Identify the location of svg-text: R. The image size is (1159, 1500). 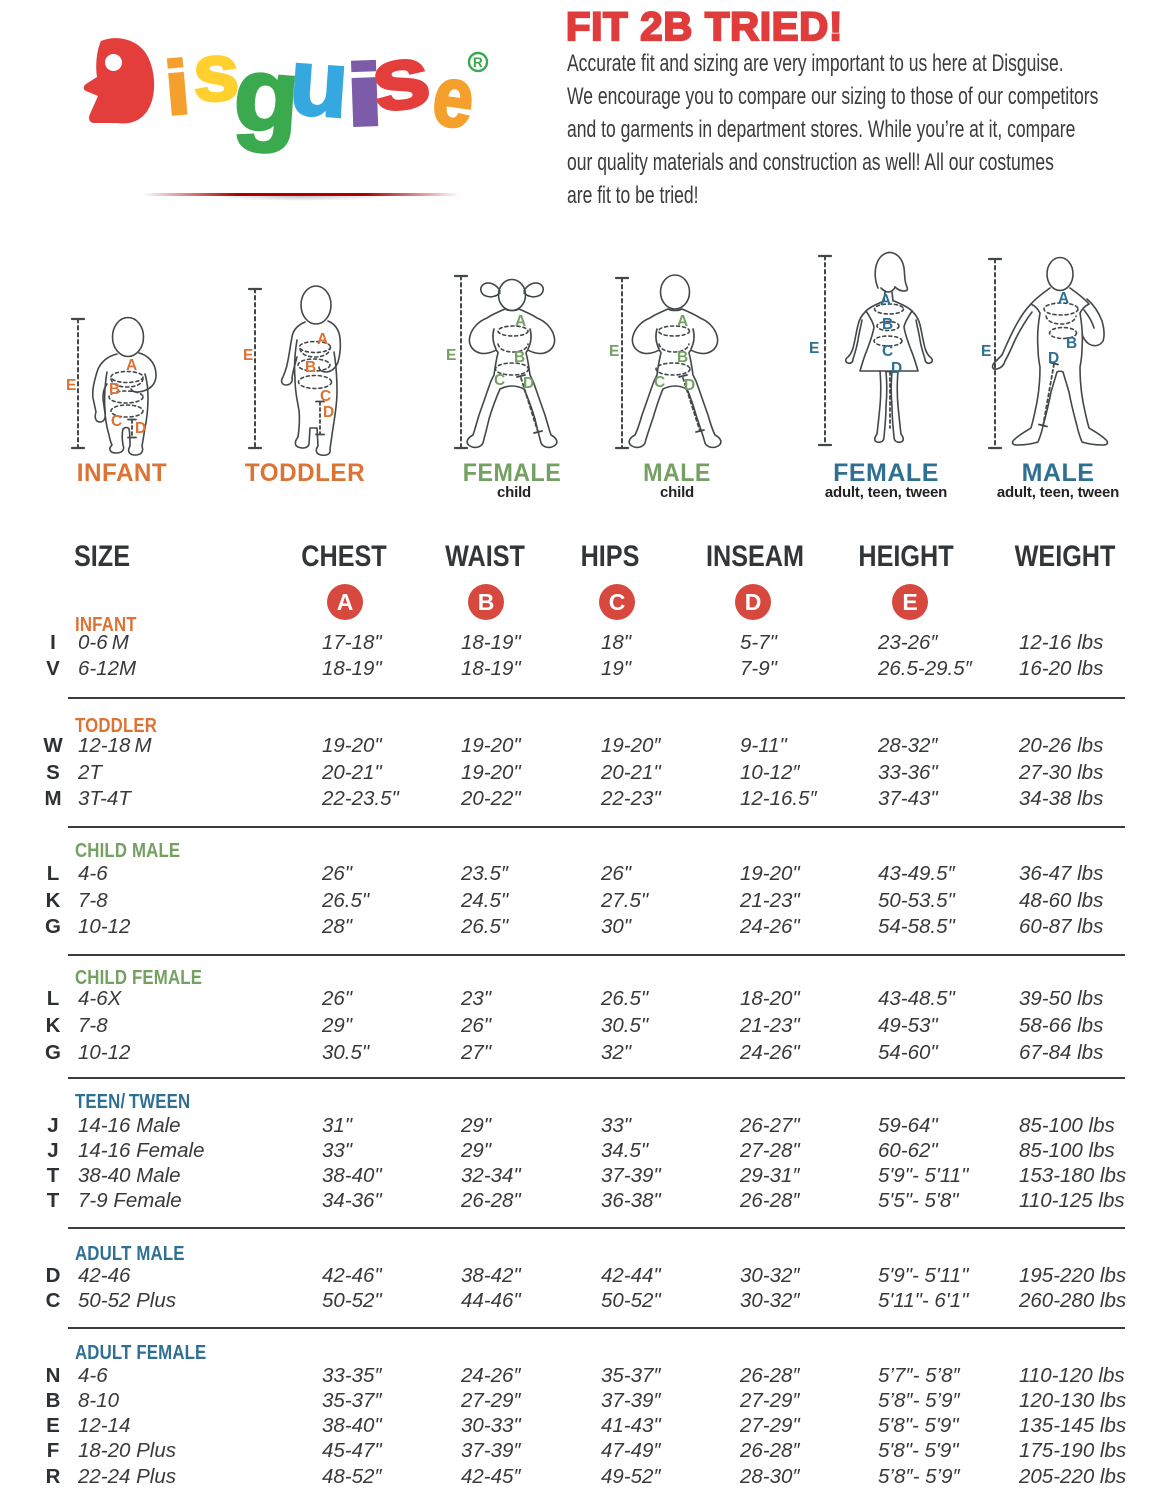
(478, 62).